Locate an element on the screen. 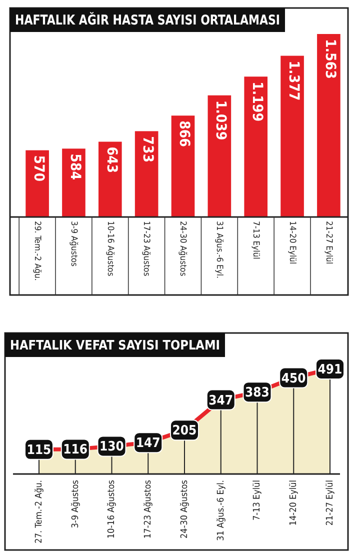 The width and height of the screenshot is (351, 557). x-tick-label: 29. Tem.-2 Ağu. is located at coordinates (37, 251).